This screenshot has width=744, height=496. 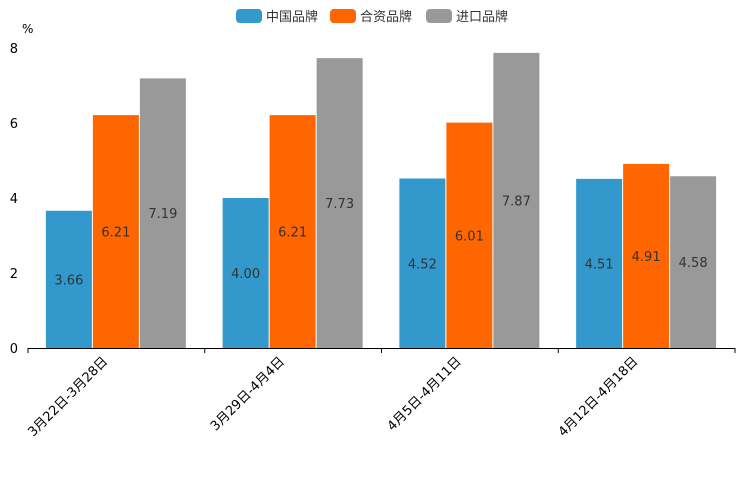 What do you see at coordinates (425, 394) in the screenshot?
I see `category-label: 4月5日-4月11日` at bounding box center [425, 394].